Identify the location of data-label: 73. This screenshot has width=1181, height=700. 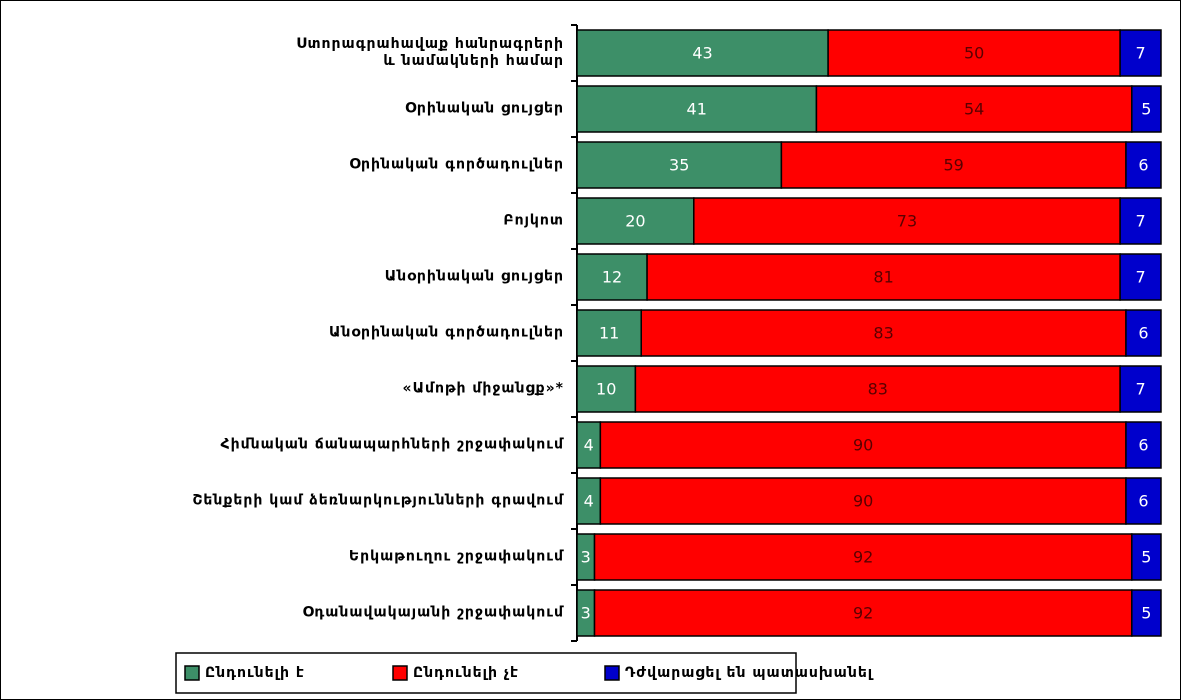
(907, 221).